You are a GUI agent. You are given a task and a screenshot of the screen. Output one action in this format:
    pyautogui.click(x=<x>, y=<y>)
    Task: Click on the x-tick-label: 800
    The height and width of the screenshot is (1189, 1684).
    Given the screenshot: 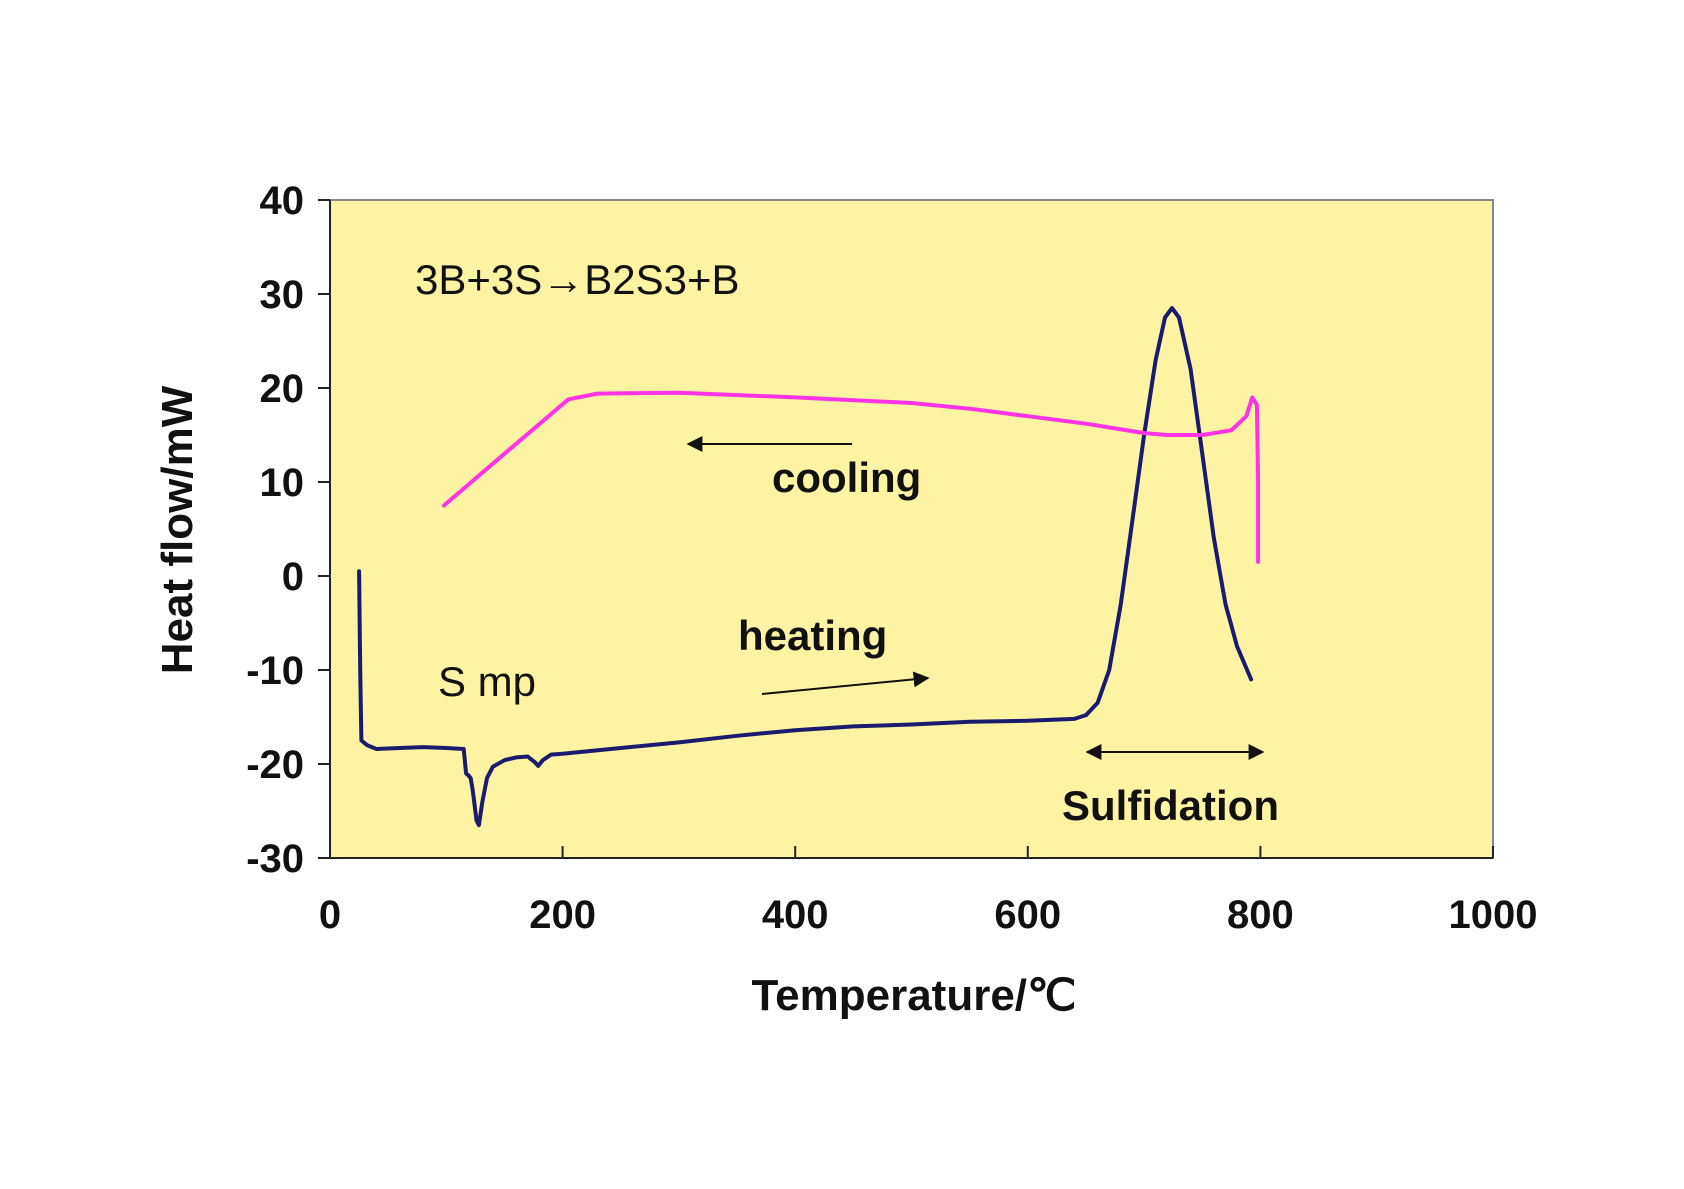 What is the action you would take?
    pyautogui.click(x=1260, y=915)
    